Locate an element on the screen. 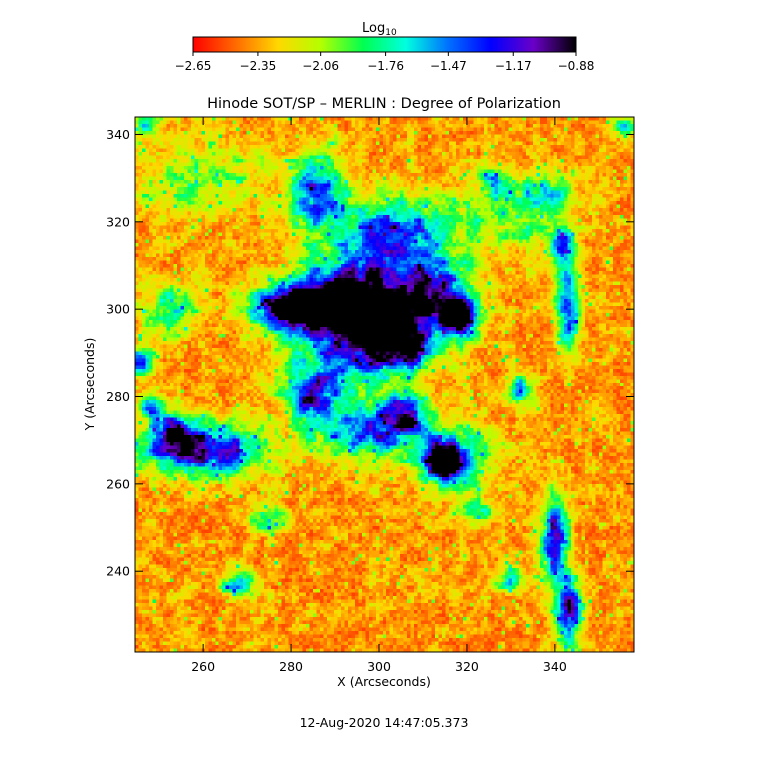  y-tick-label: 300 is located at coordinates (118, 309).